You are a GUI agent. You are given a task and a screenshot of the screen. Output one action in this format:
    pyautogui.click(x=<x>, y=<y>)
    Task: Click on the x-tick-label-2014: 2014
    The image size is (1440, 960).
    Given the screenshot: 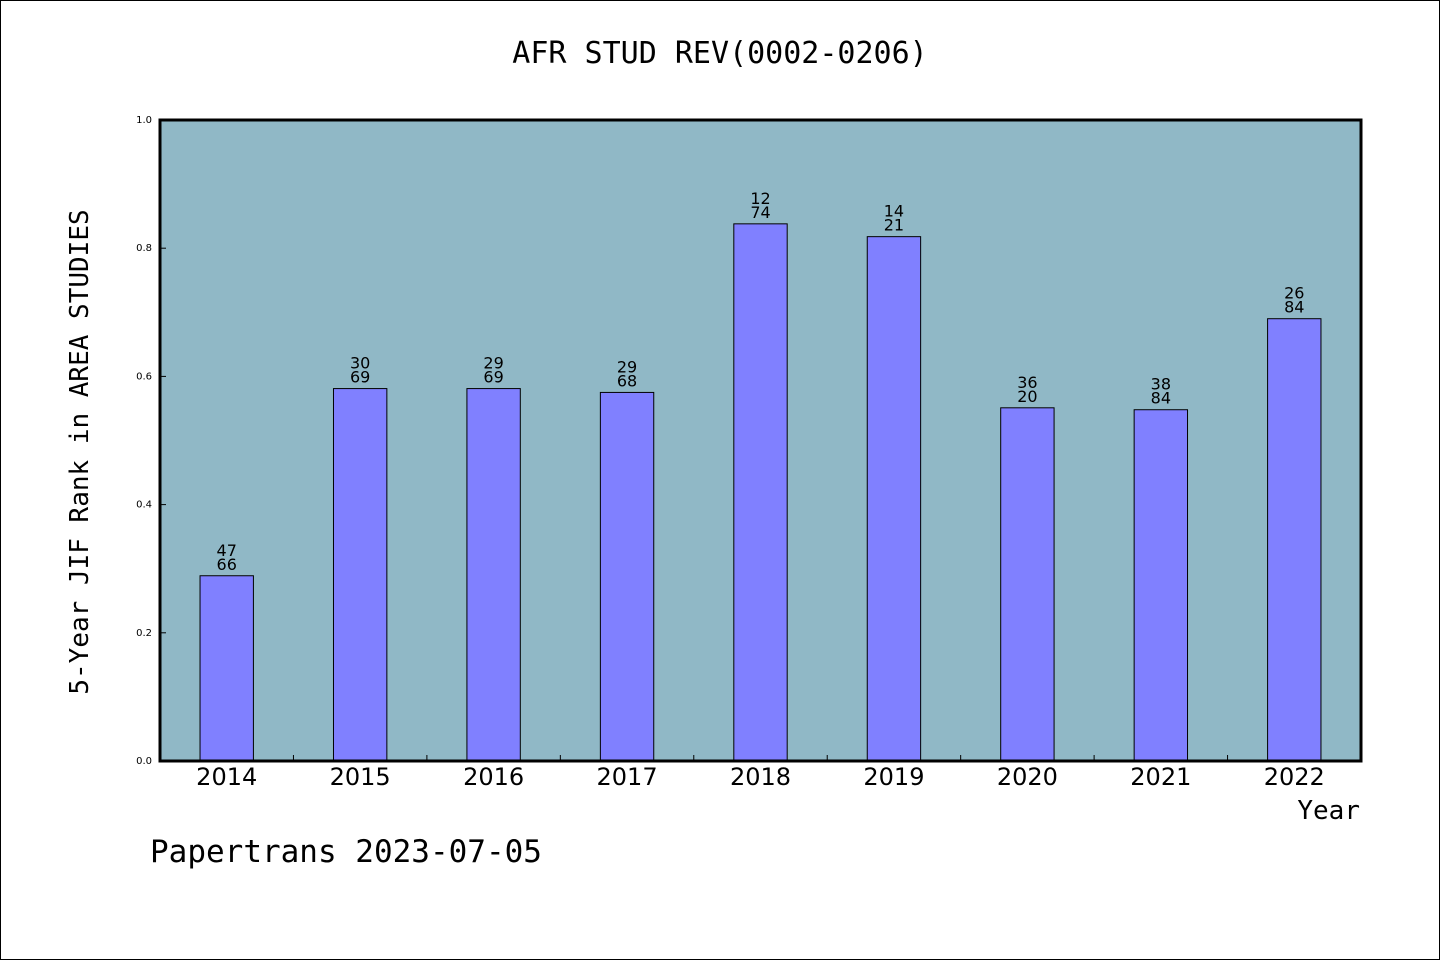 What is the action you would take?
    pyautogui.click(x=226, y=777)
    